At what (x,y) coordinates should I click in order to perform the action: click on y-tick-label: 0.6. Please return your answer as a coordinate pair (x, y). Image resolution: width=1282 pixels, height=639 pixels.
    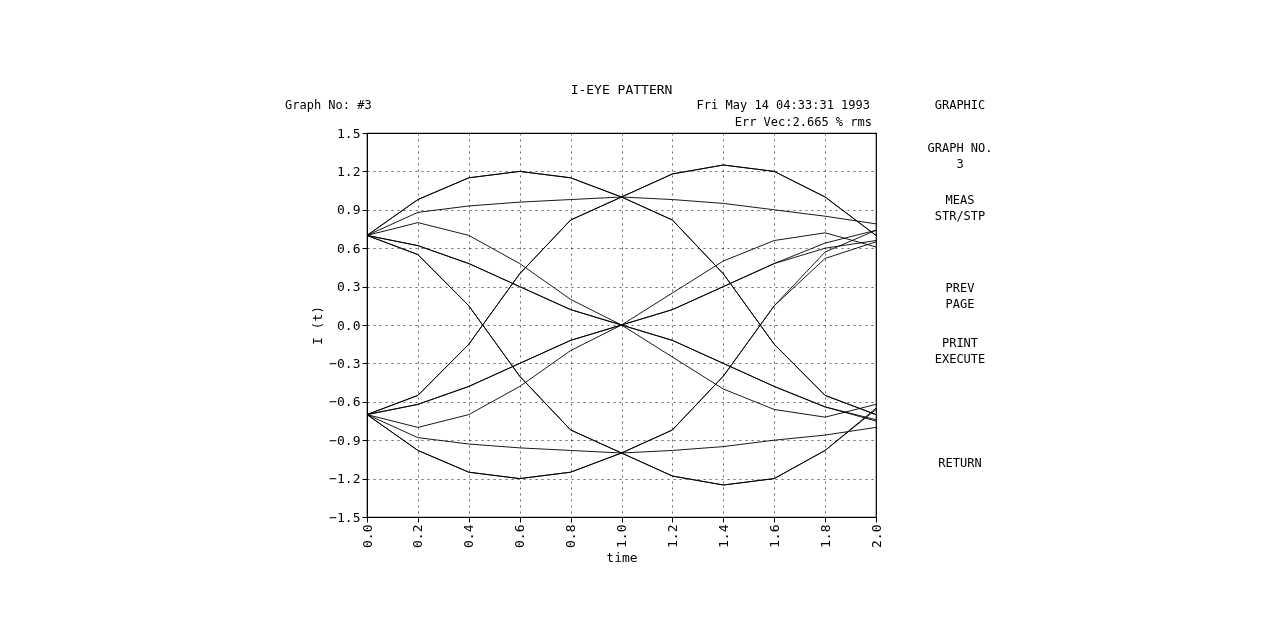
    Looking at the image, I should click on (349, 248).